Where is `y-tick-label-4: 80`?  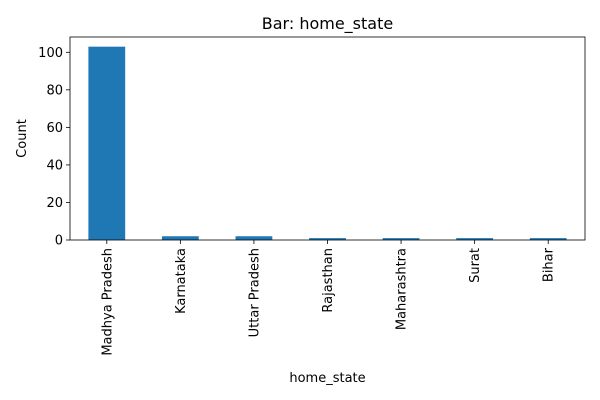
y-tick-label-4: 80 is located at coordinates (54, 90).